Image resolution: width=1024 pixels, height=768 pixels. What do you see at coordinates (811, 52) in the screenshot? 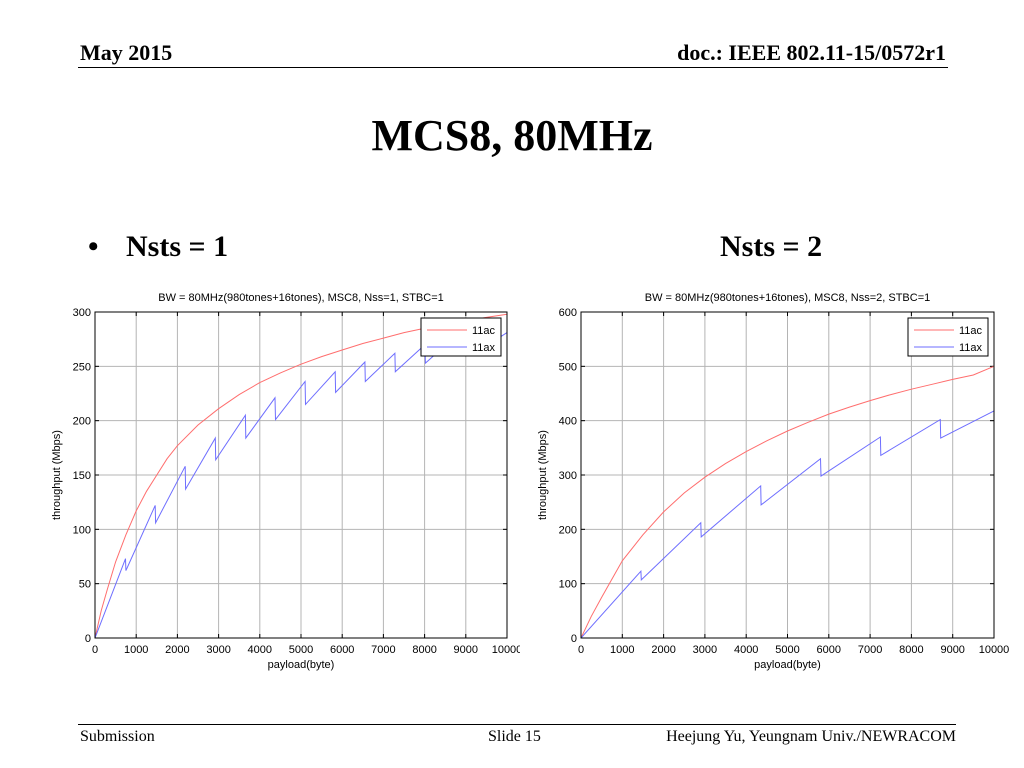
I see `header-doc-id: doc.: IEEE 802.11-15/0572r1` at bounding box center [811, 52].